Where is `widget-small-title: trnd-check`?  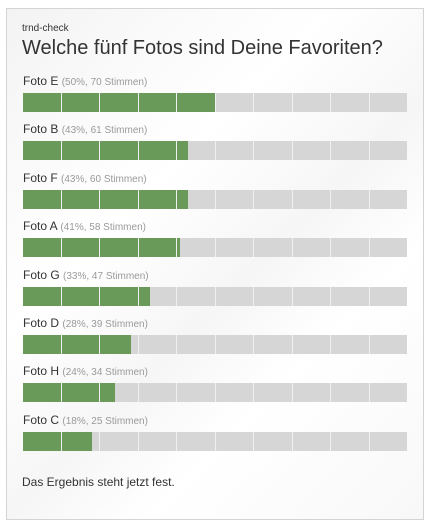 widget-small-title: trnd-check is located at coordinates (45, 28).